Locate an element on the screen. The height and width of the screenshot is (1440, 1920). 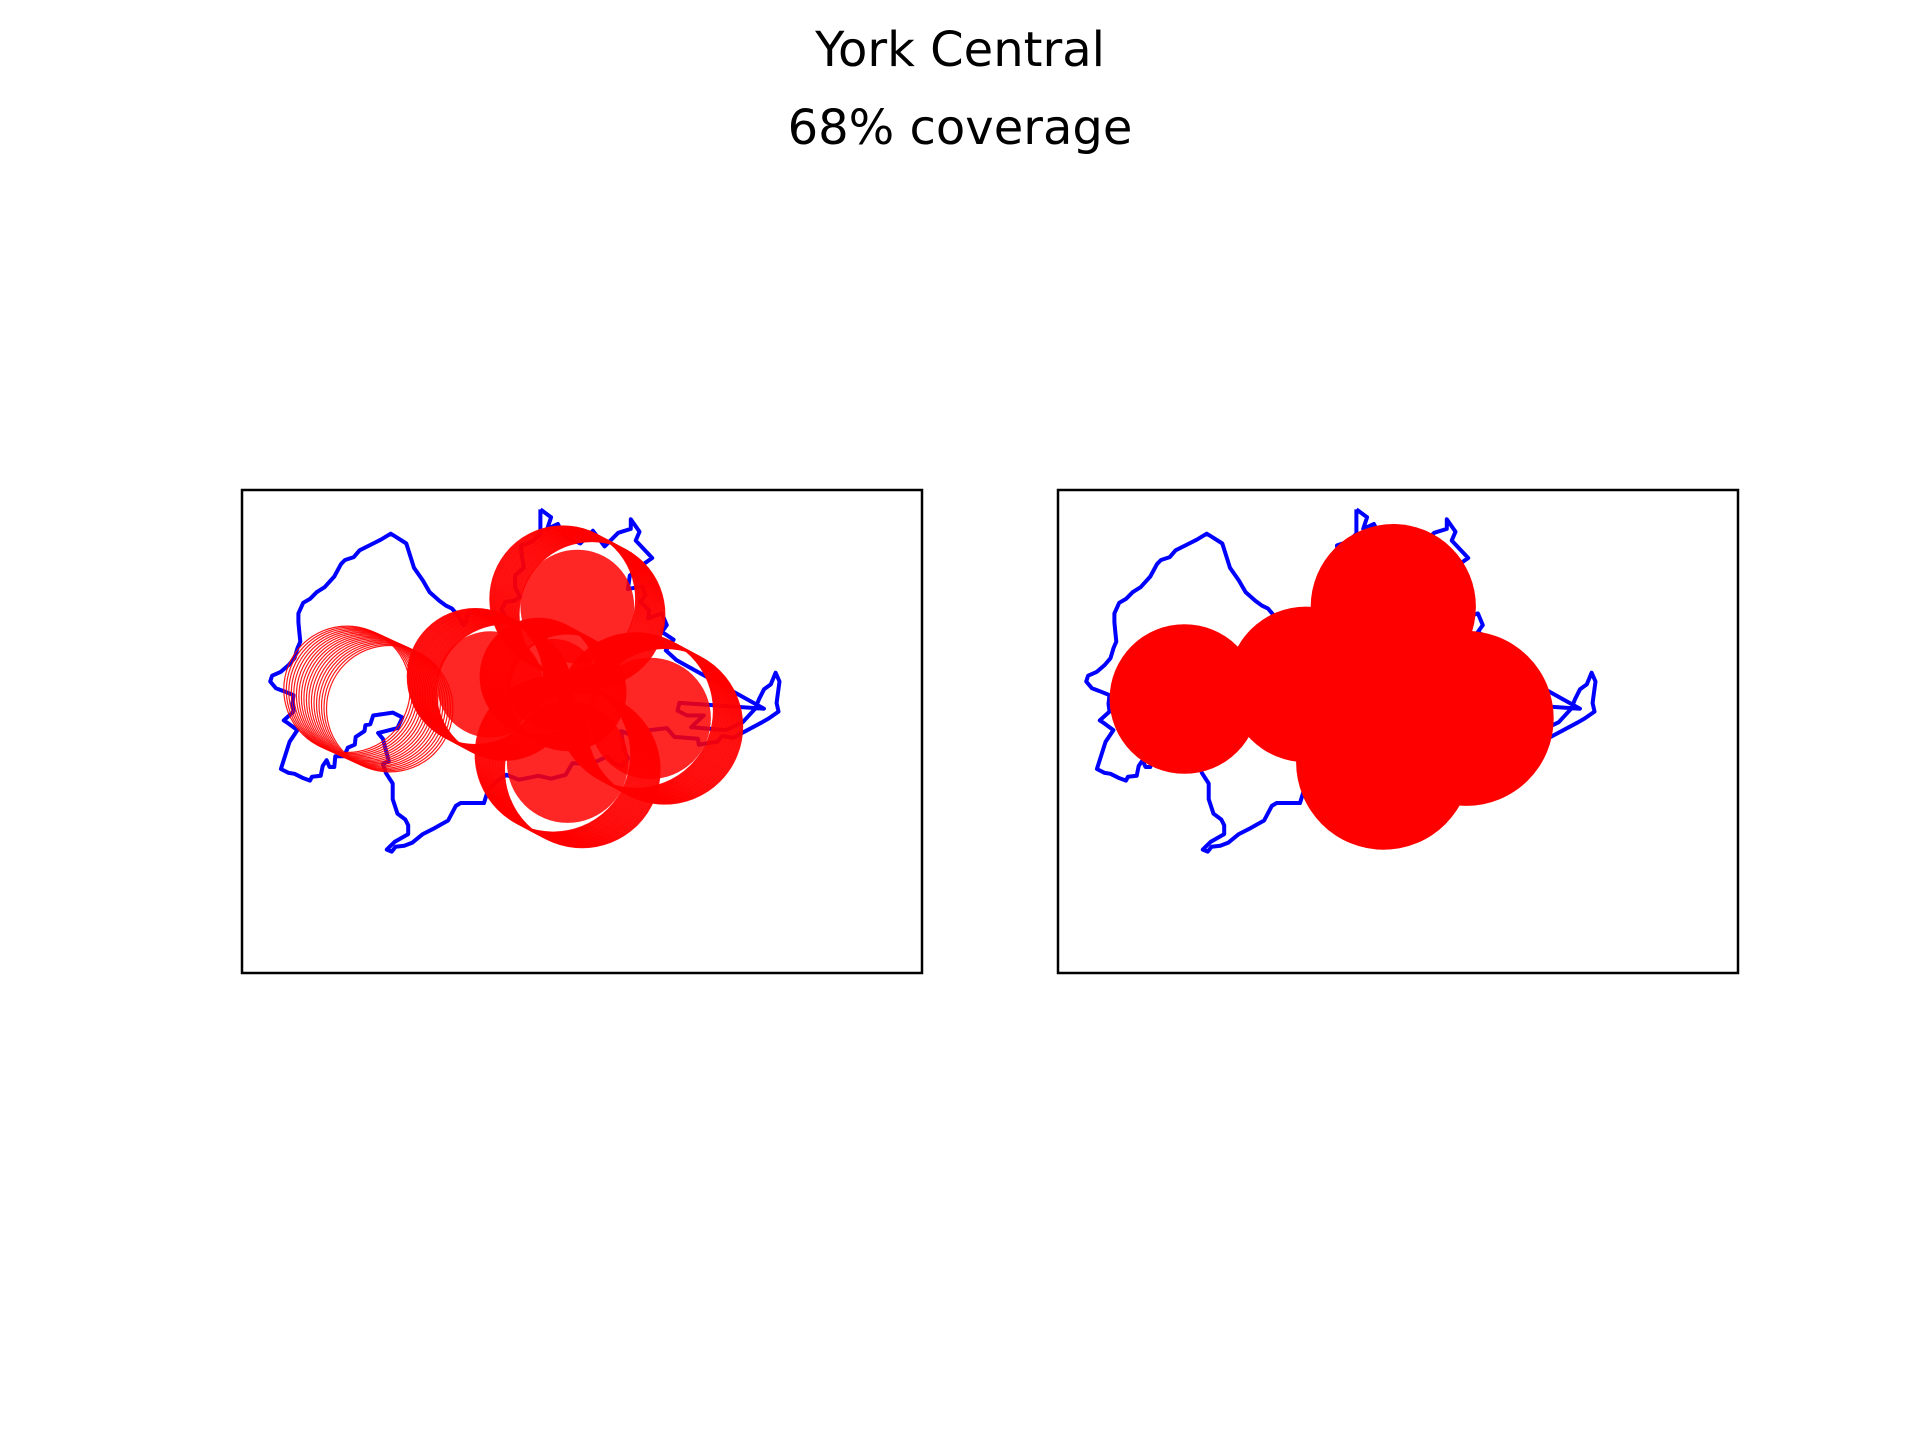
map-panel-rings is located at coordinates (582, 731).